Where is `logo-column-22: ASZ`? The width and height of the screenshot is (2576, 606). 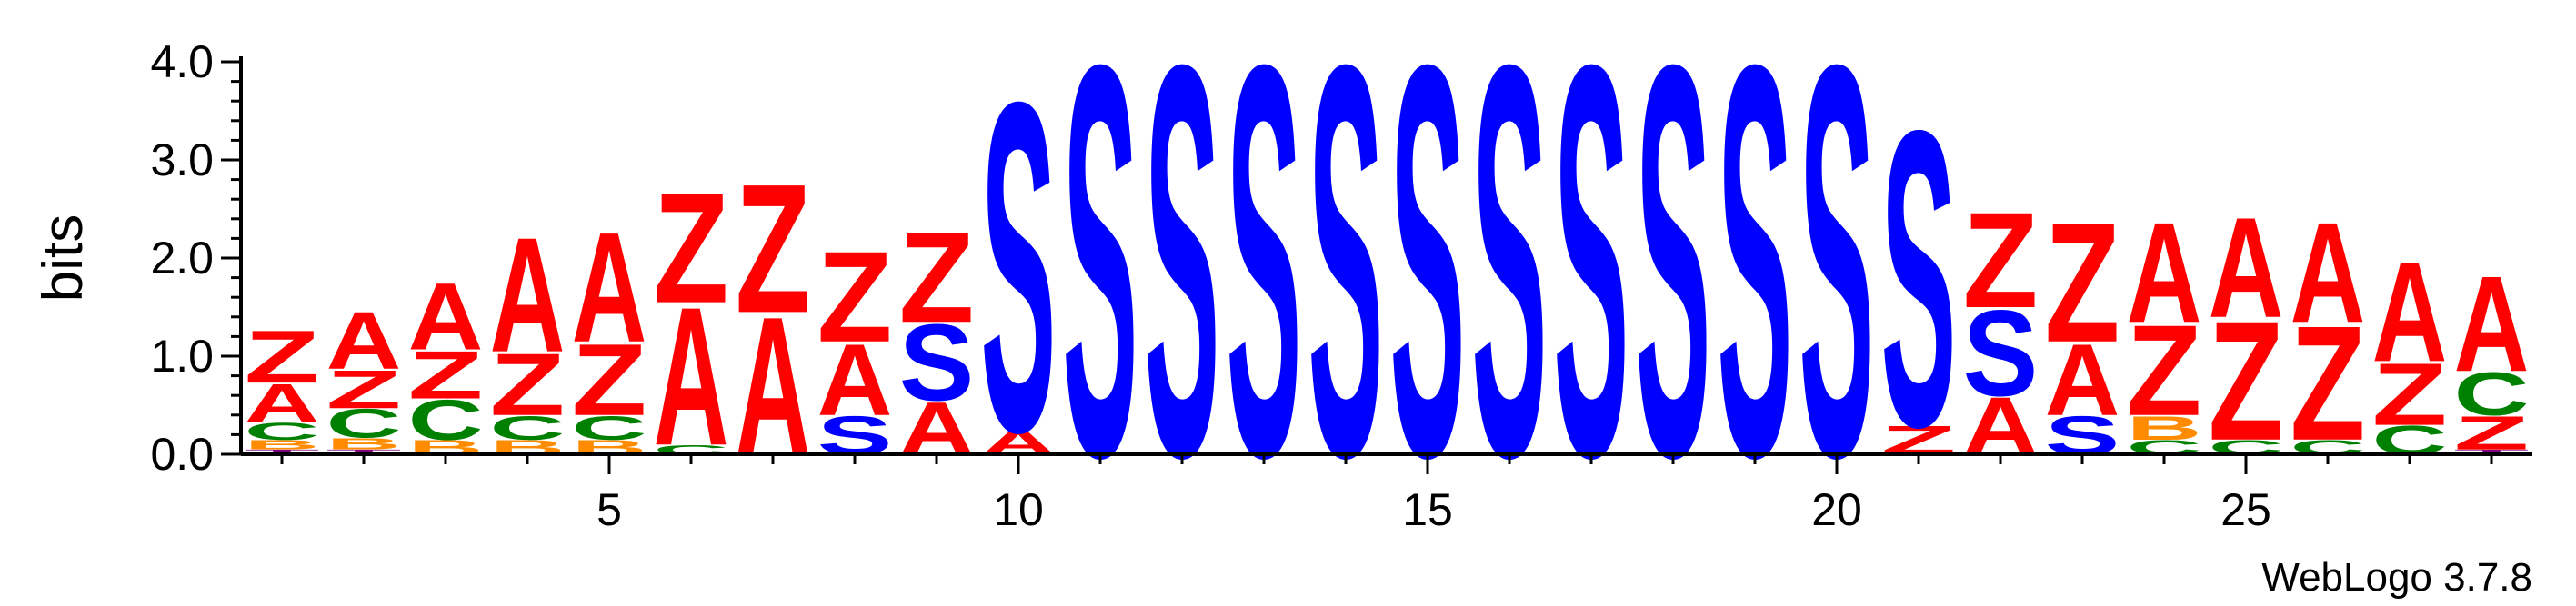 logo-column-22: ASZ is located at coordinates (2001, 328).